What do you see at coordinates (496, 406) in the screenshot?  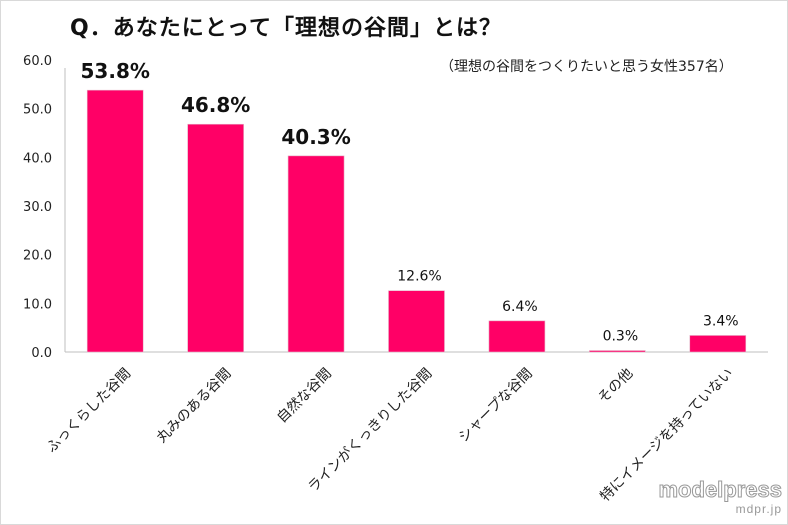 I see `x-tick-label: シャープな谷間` at bounding box center [496, 406].